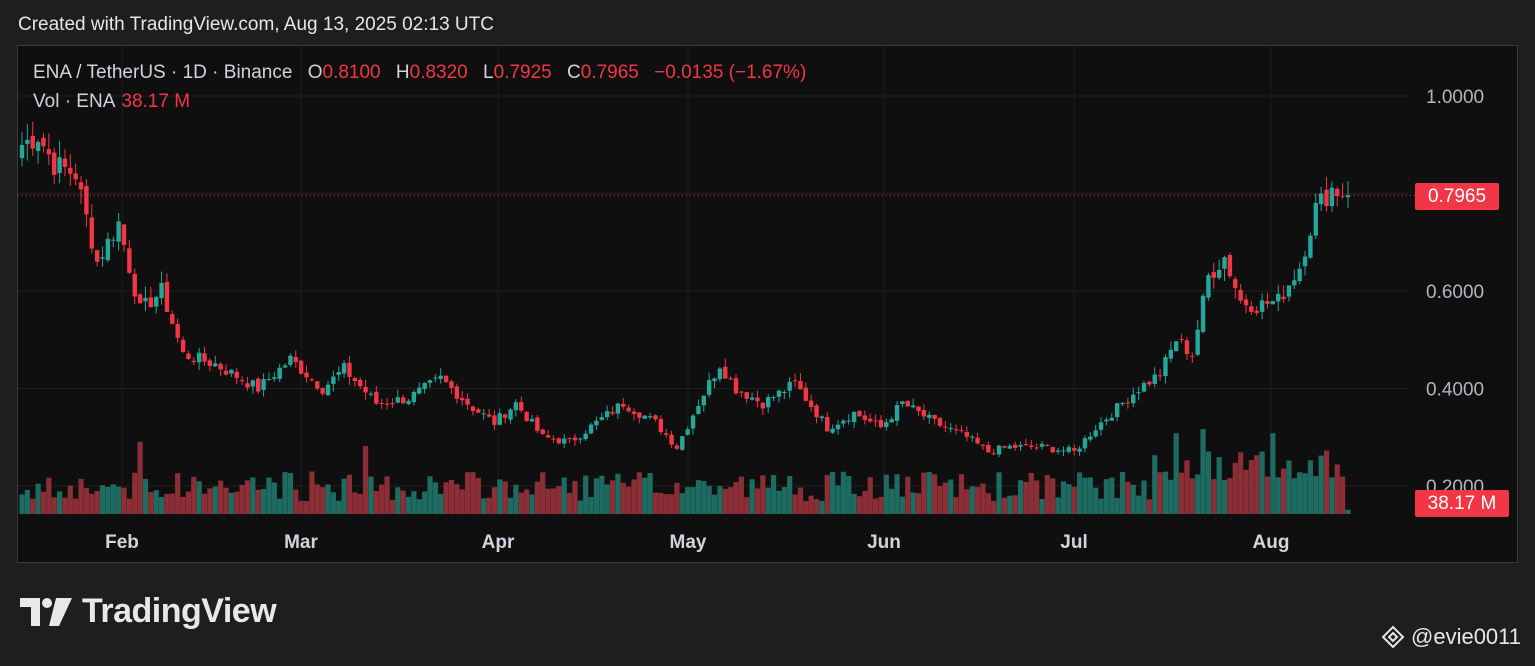 This screenshot has width=1535, height=666. What do you see at coordinates (574, 72) in the screenshot?
I see `close-label: C` at bounding box center [574, 72].